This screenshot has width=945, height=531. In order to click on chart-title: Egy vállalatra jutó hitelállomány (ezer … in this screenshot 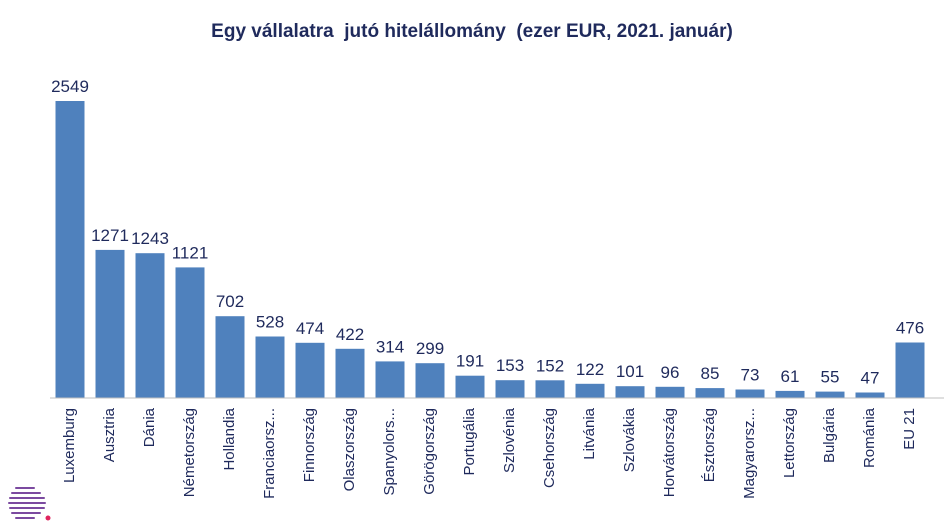, I will do `click(472, 31)`.